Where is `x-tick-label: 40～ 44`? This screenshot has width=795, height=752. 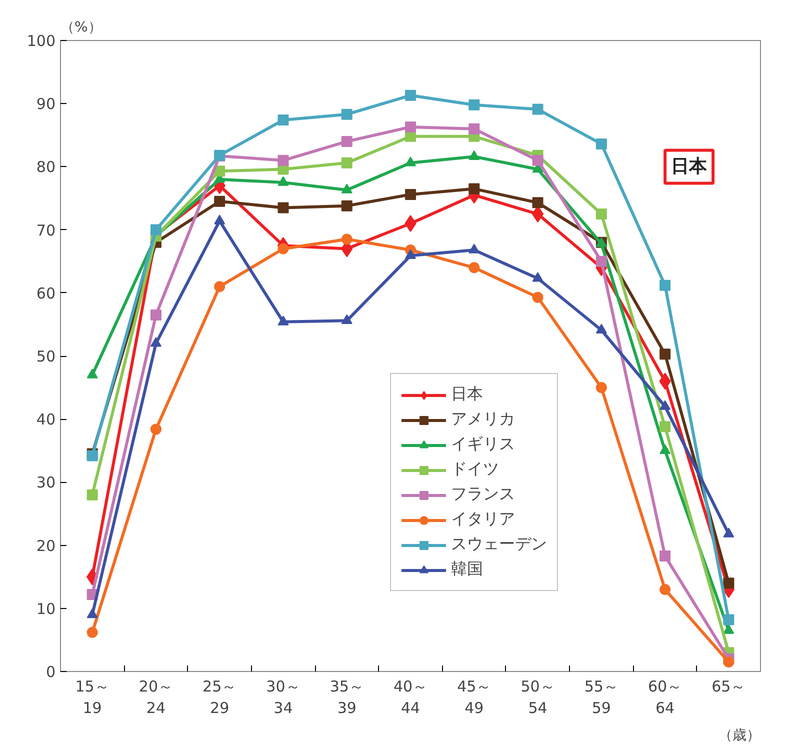 x-tick-label: 40～ 44 is located at coordinates (410, 698).